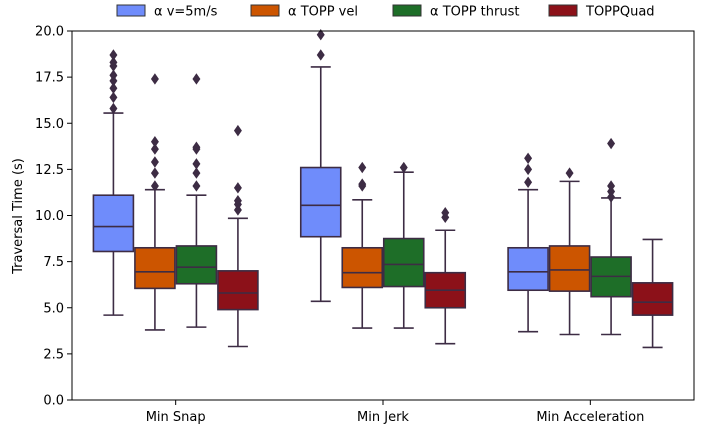 The width and height of the screenshot is (702, 431). I want to click on y-tick-label: 17.5, so click(49, 78).